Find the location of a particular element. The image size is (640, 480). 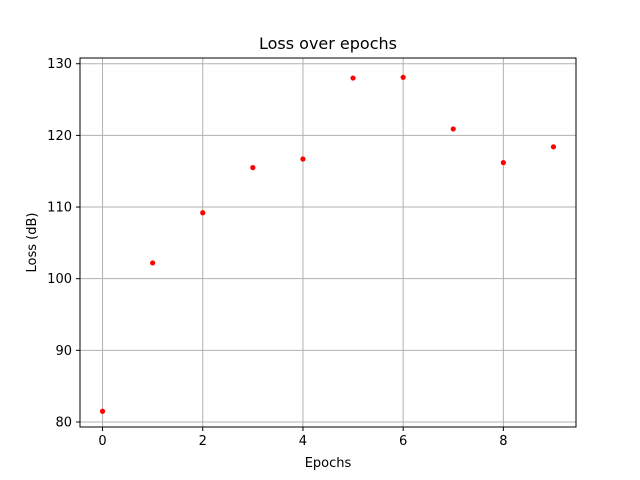

chart-title: Loss over epochs is located at coordinates (328, 43).